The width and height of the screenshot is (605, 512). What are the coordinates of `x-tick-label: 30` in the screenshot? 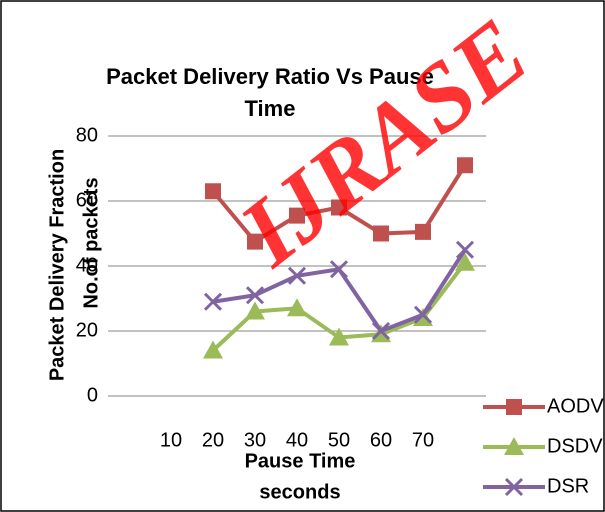 It's located at (255, 440).